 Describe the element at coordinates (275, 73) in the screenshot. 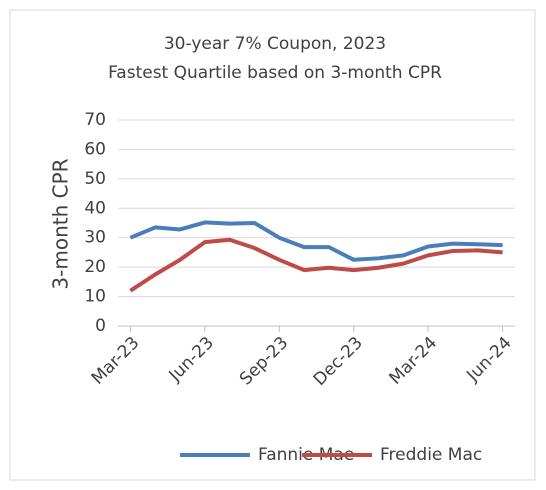

I see `chart-subtitle: Fastest Quartile based on 3-month CPR` at that location.